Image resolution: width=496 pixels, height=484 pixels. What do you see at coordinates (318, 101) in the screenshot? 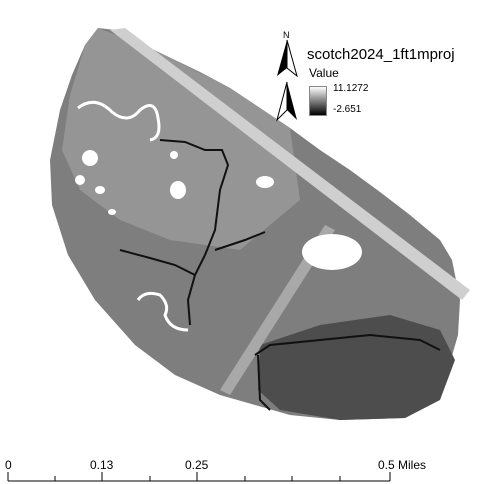
I see `legend-color-ramp` at bounding box center [318, 101].